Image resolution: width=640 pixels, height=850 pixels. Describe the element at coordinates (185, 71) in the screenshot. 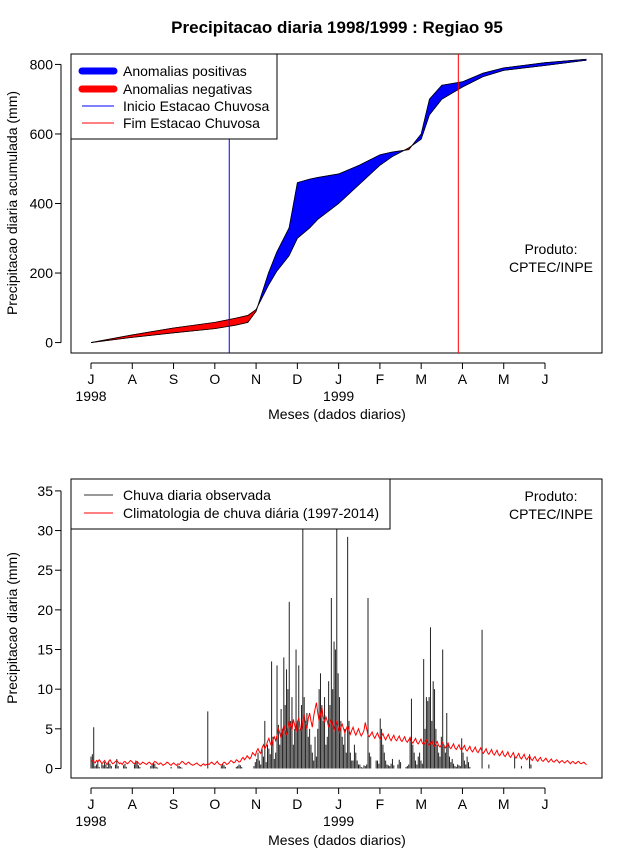

I see `legend-label: Anomalias positivas` at that location.